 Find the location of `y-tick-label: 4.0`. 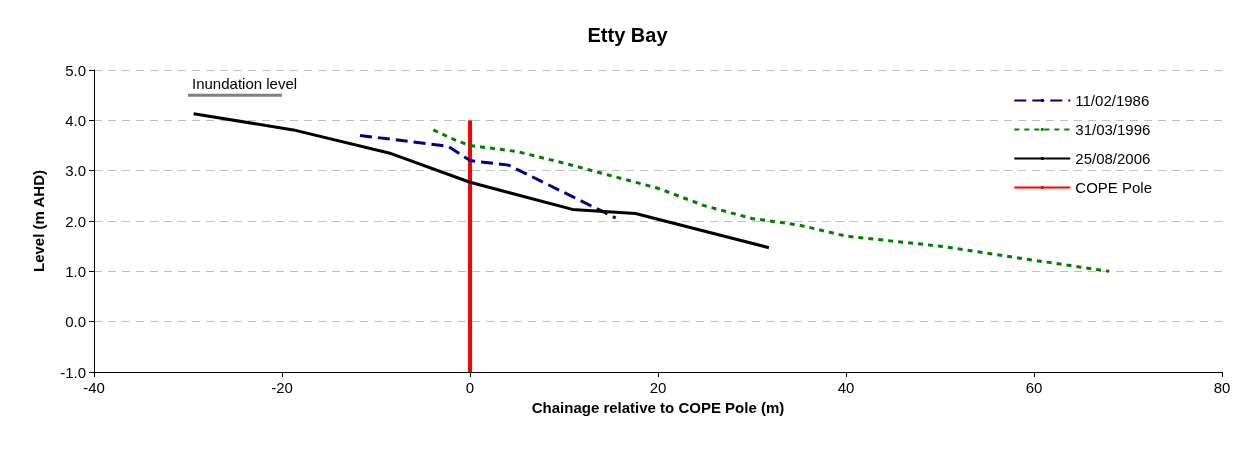

y-tick-label: 4.0 is located at coordinates (75, 120).